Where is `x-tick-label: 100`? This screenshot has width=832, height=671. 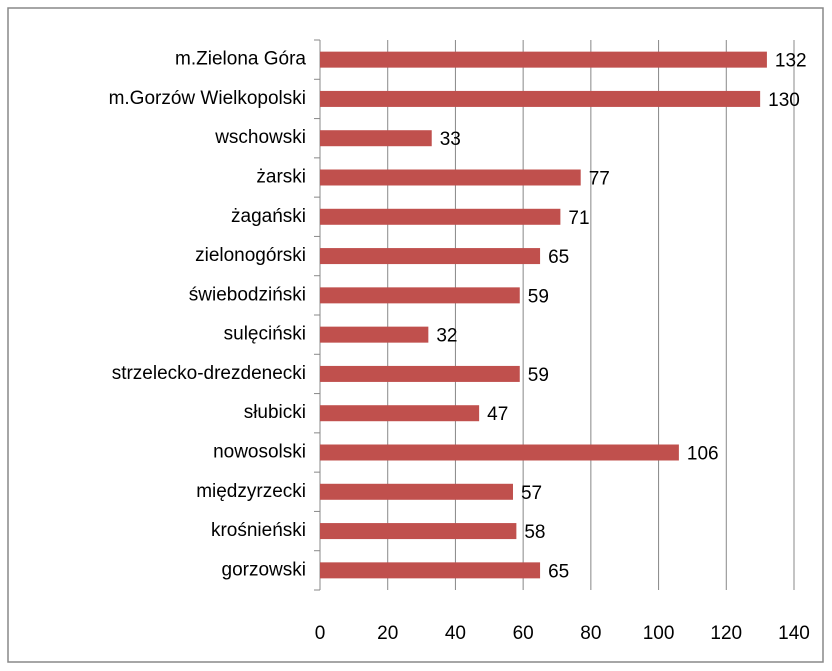
x-tick-label: 100 is located at coordinates (659, 633).